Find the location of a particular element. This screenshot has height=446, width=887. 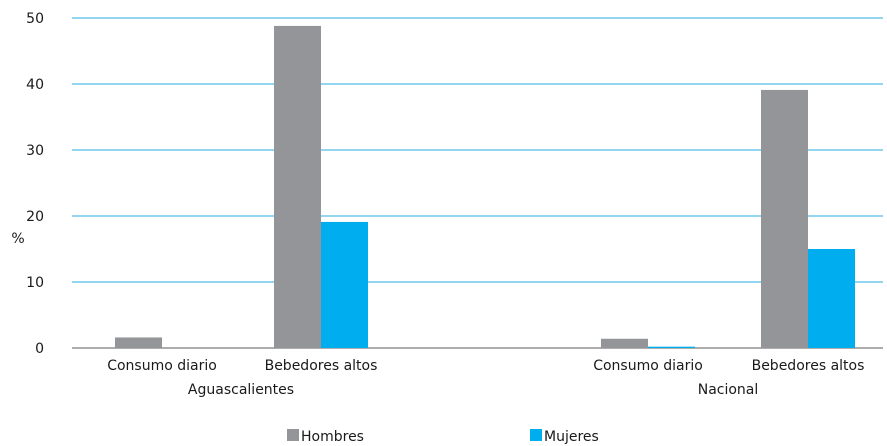

legend: Hombres Mujeres is located at coordinates (443, 437).